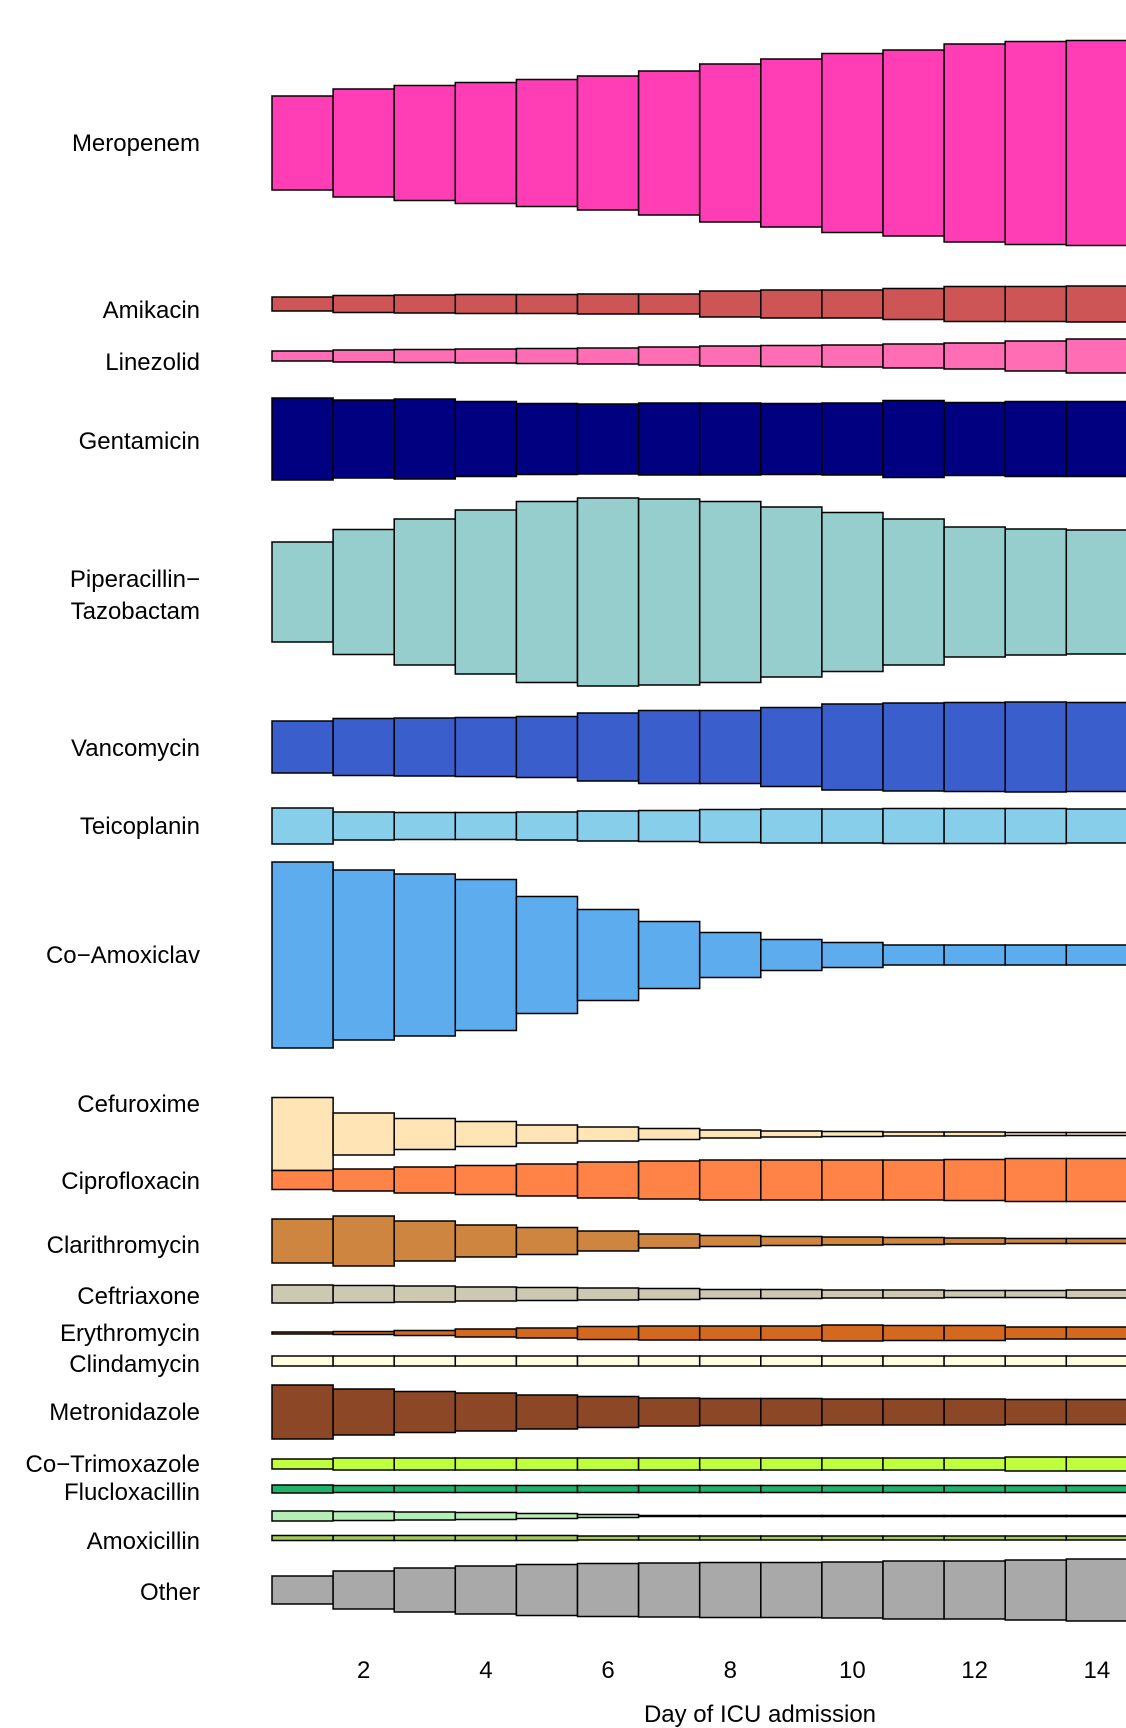 Image resolution: width=1126 pixels, height=1728 pixels. Describe the element at coordinates (136, 143) in the screenshot. I see `series-label-meropenem: Meropenem` at that location.